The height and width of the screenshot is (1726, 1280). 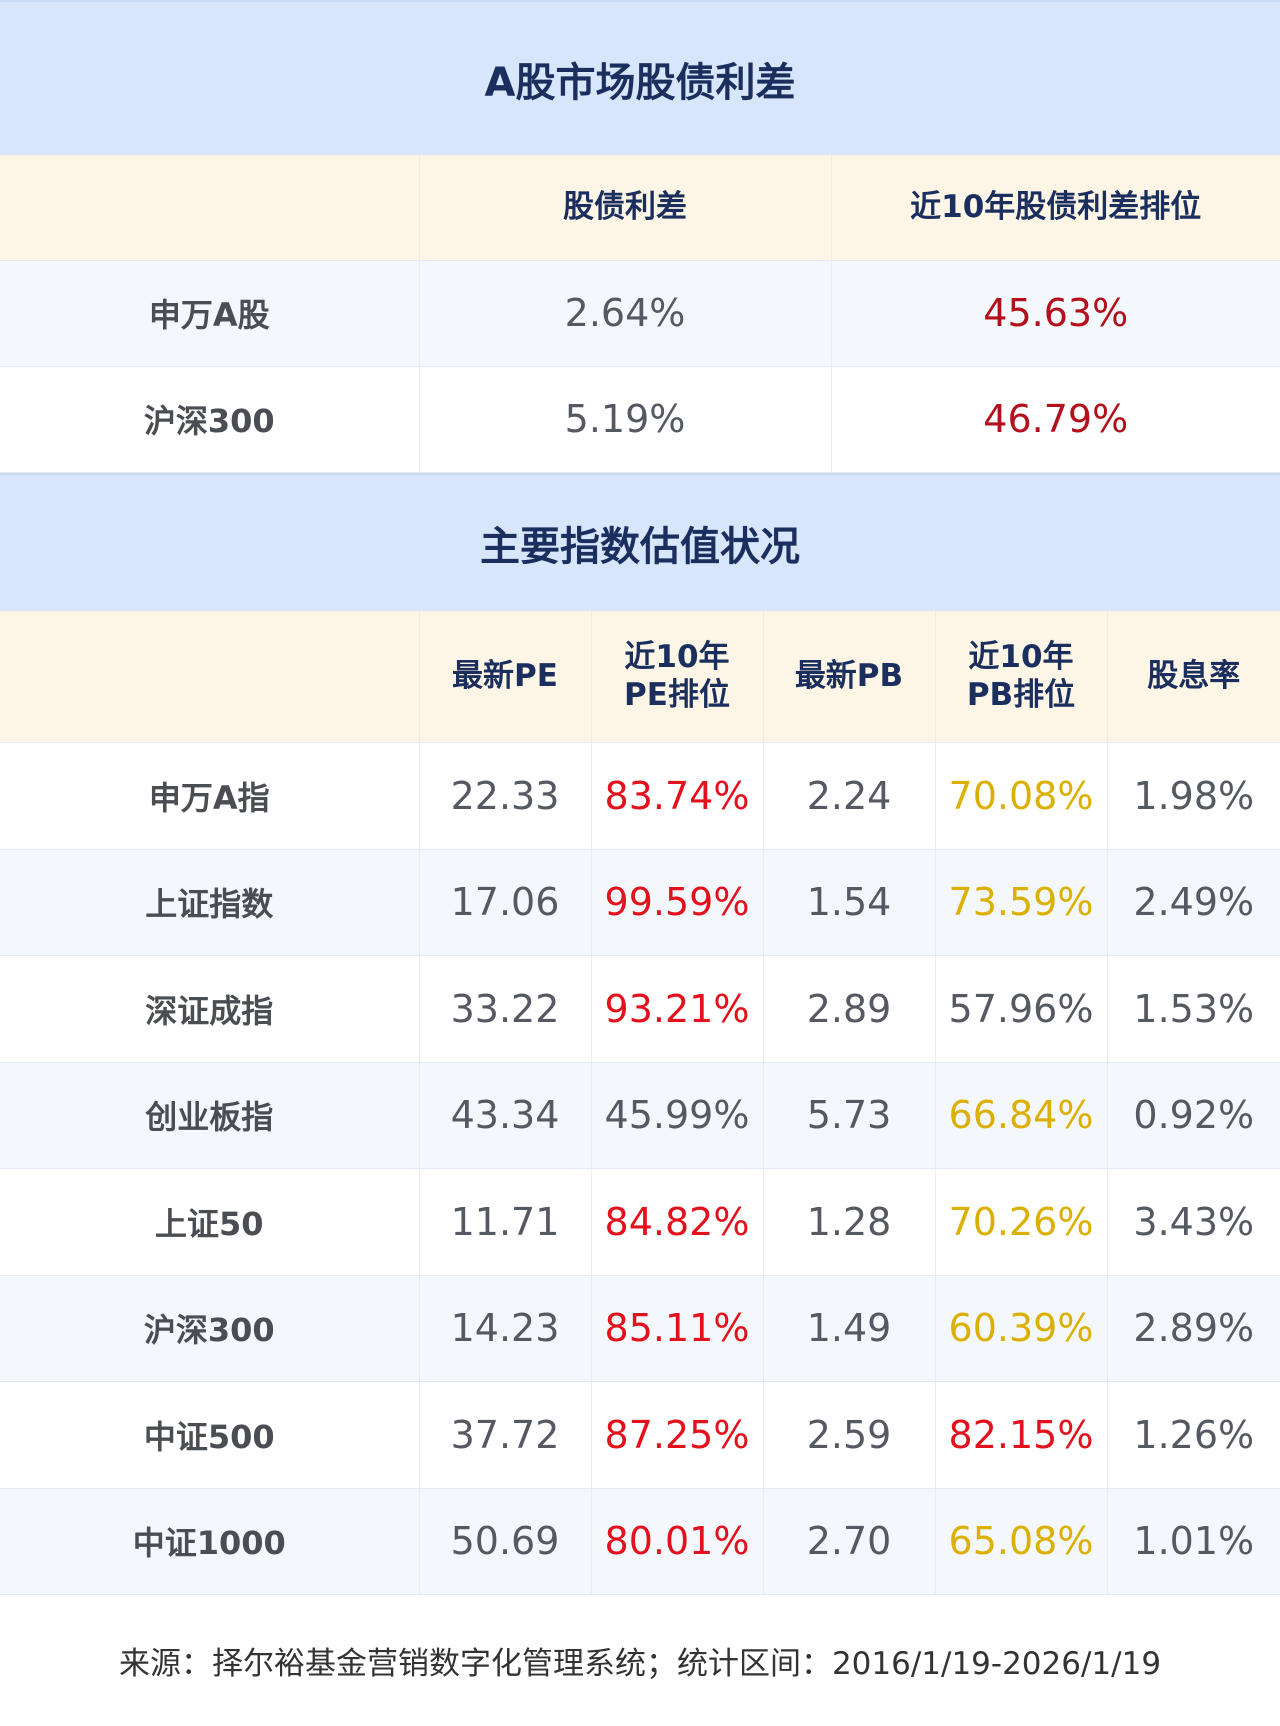 I want to click on pb-rank: 70.08%, so click(x=1021, y=796).